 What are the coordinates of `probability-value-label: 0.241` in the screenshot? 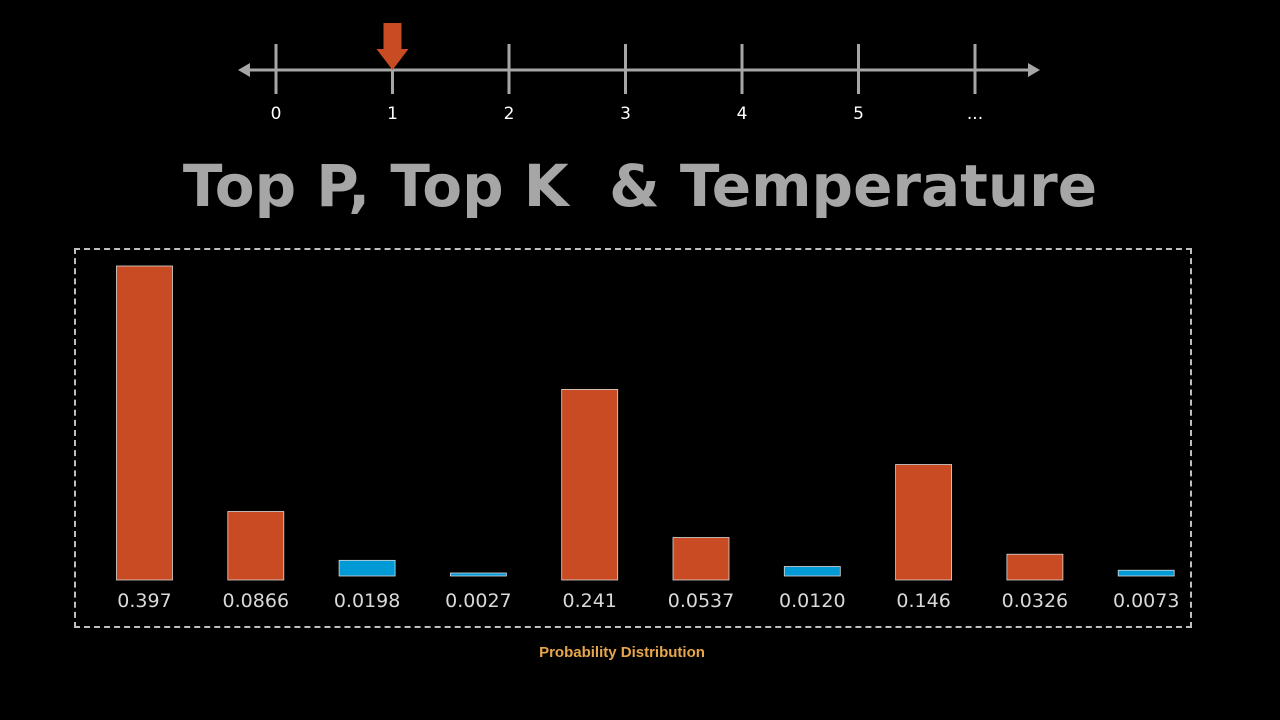 It's located at (589, 601).